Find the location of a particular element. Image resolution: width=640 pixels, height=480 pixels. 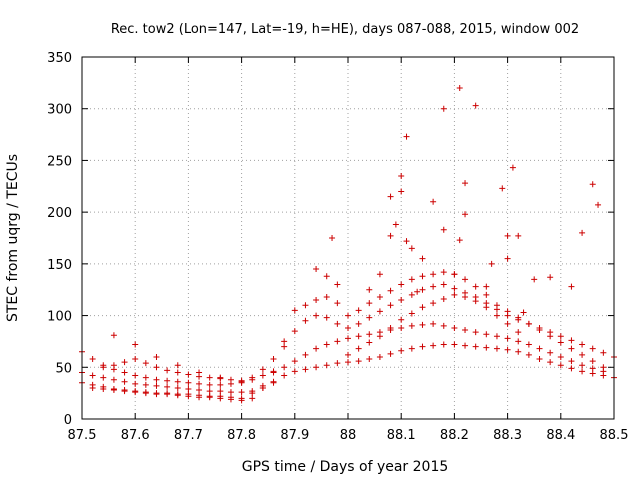

y-tick-label: 250 is located at coordinates (59, 161).